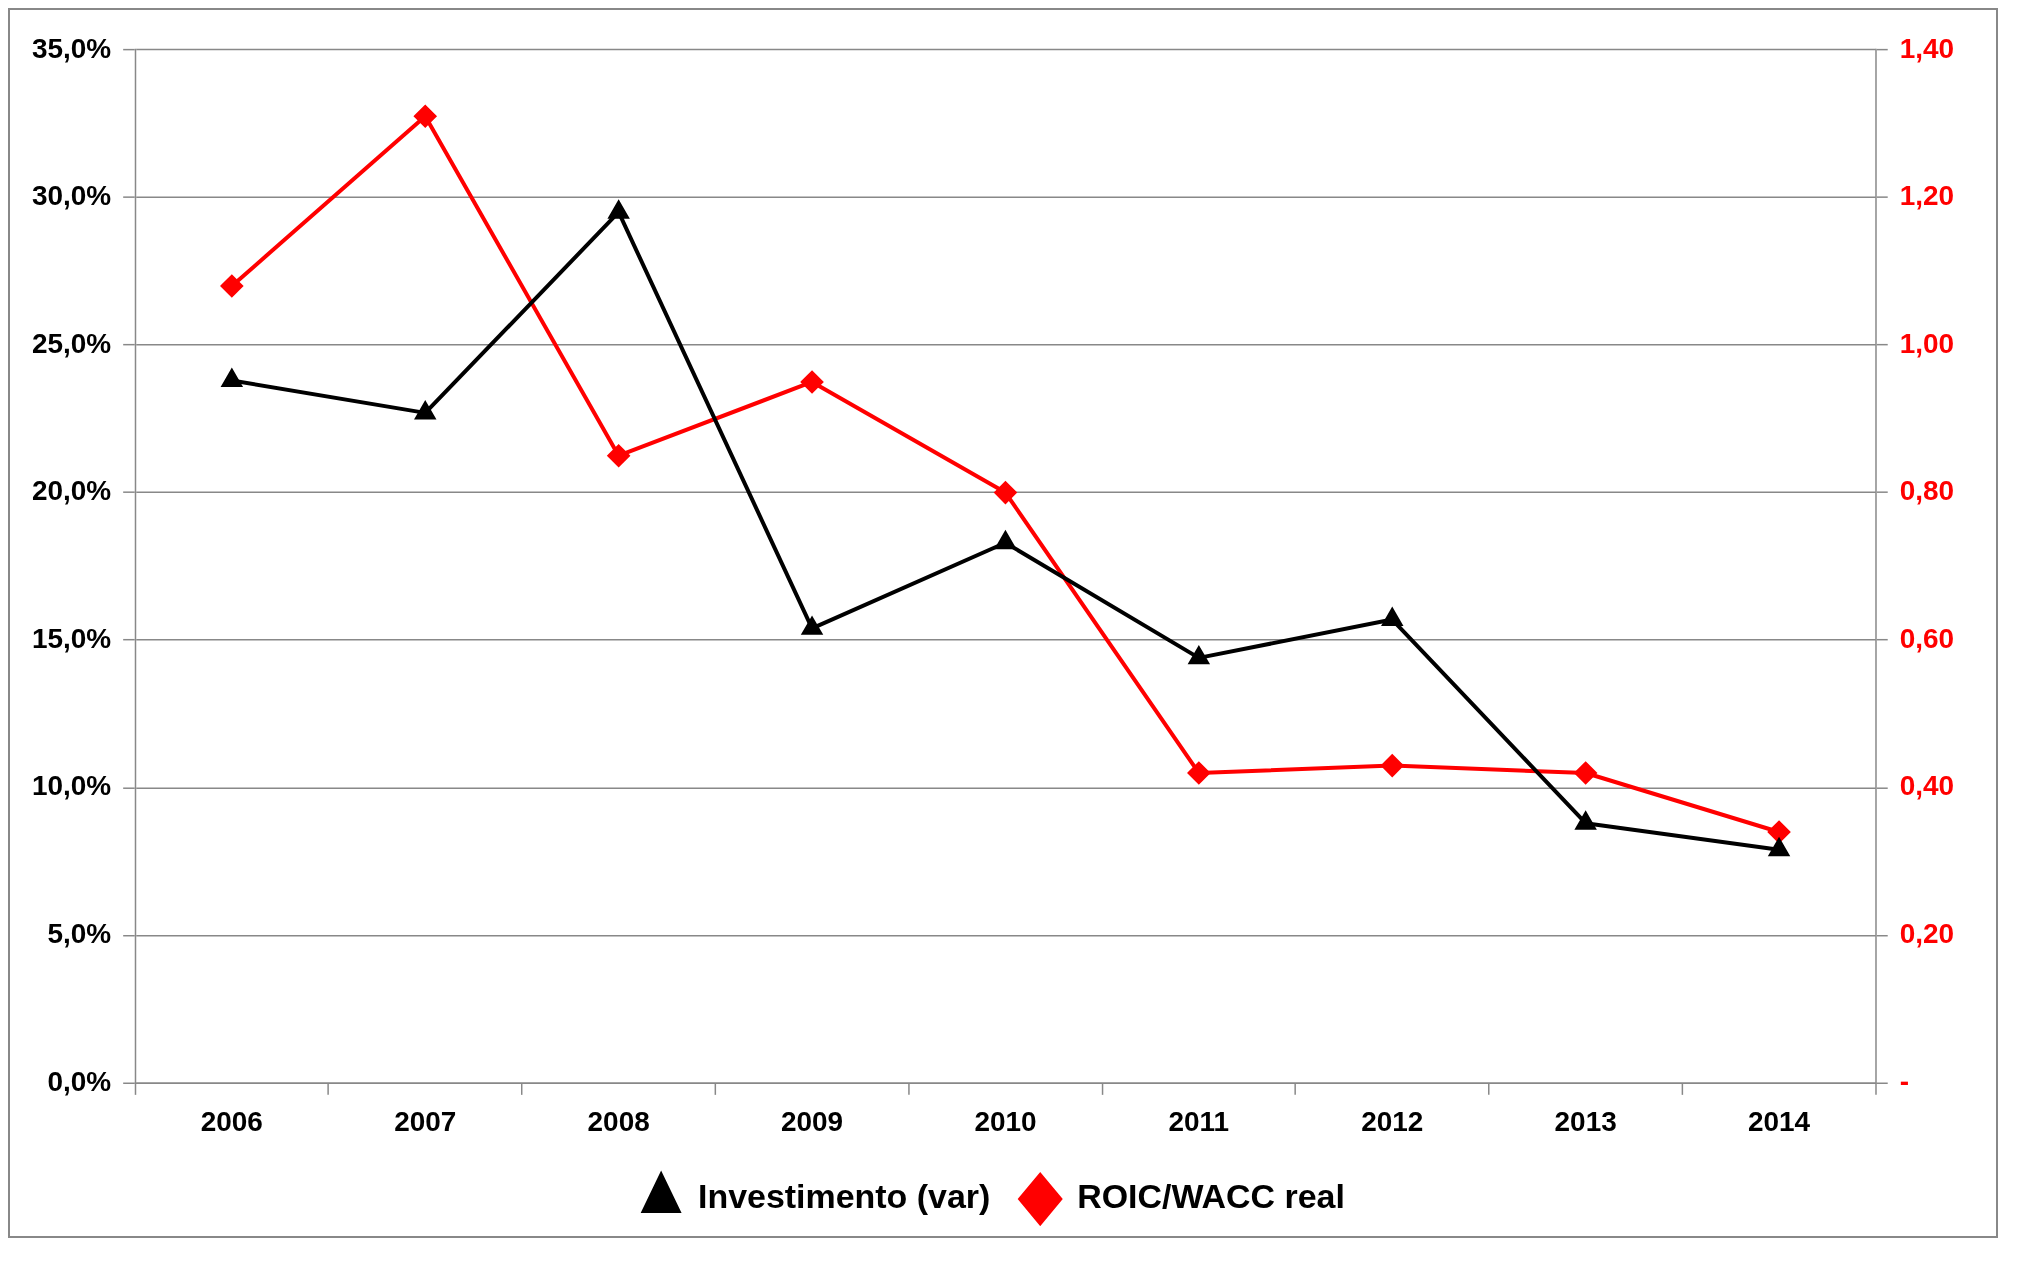 The height and width of the screenshot is (1265, 2031). Describe the element at coordinates (1927, 786) in the screenshot. I see `y2-tick-label: 0,40` at that location.